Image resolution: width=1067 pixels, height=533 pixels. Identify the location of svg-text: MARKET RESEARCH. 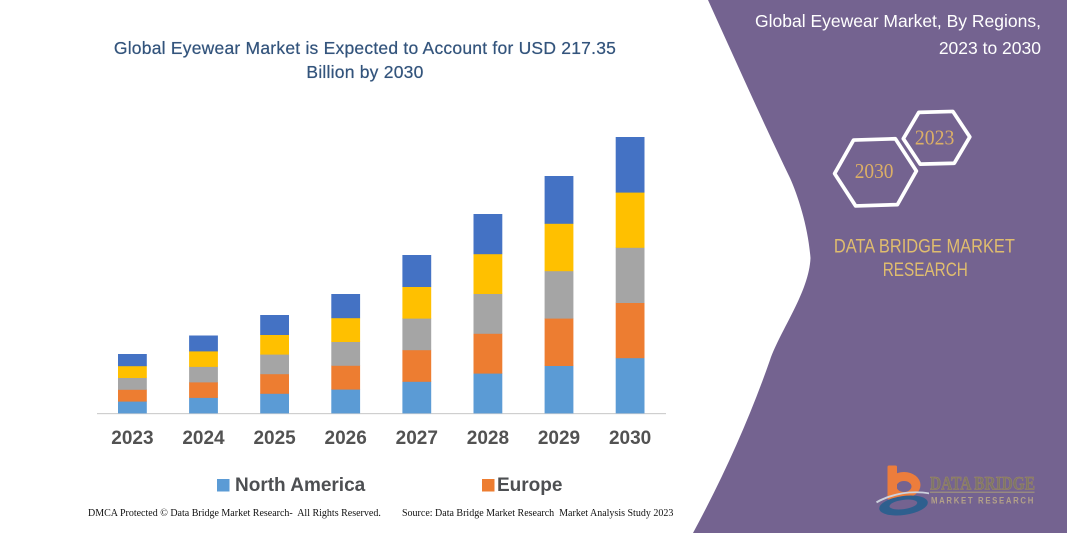
(983, 501).